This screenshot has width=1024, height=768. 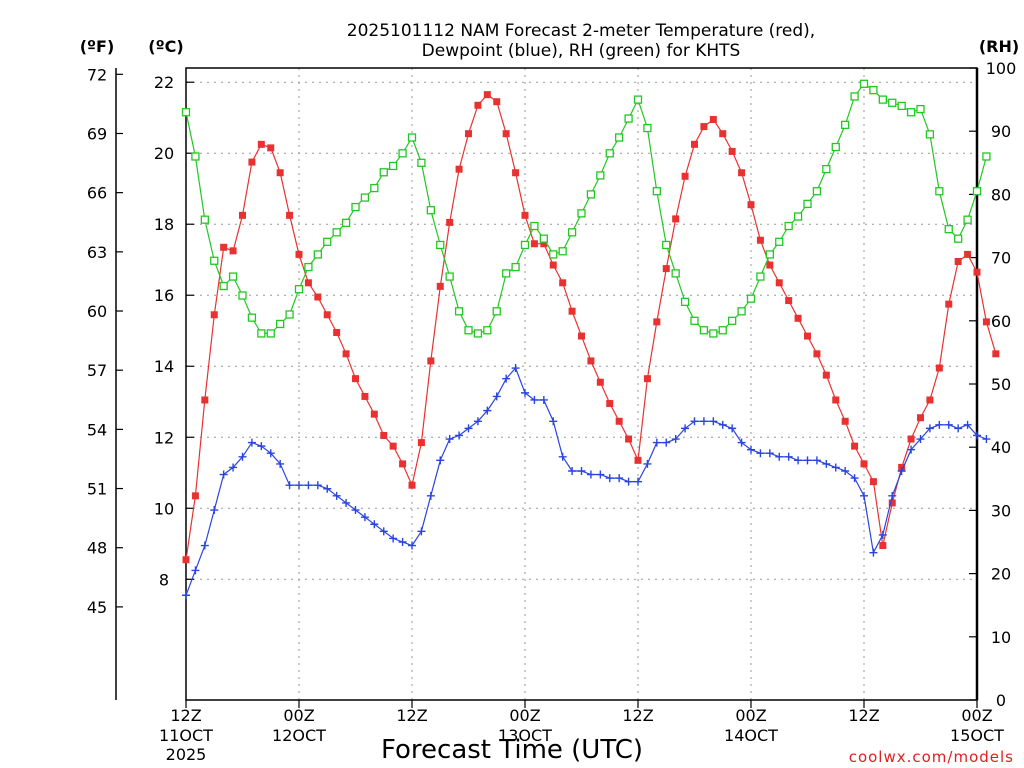 What do you see at coordinates (97, 133) in the screenshot?
I see `fahrenheit-tick-label: 69` at bounding box center [97, 133].